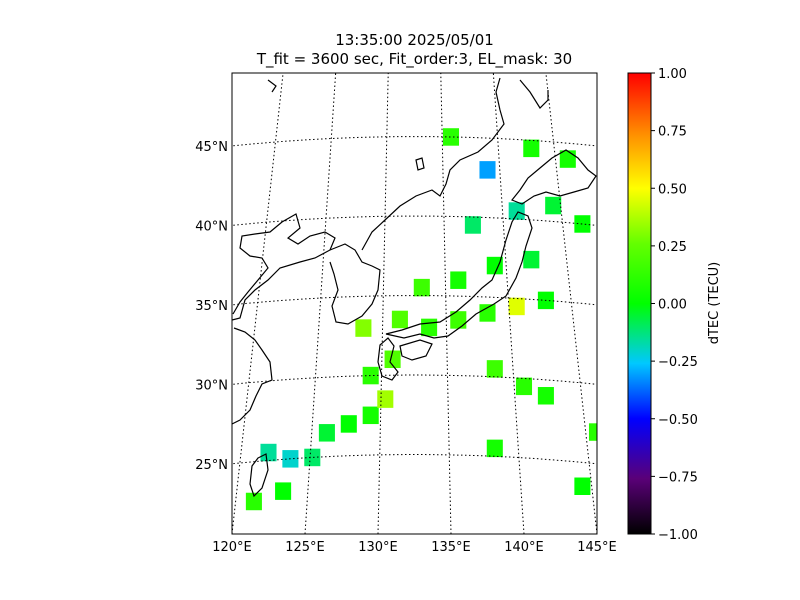 The height and width of the screenshot is (600, 800). I want to click on lat-tick-label: 35°N, so click(211, 306).